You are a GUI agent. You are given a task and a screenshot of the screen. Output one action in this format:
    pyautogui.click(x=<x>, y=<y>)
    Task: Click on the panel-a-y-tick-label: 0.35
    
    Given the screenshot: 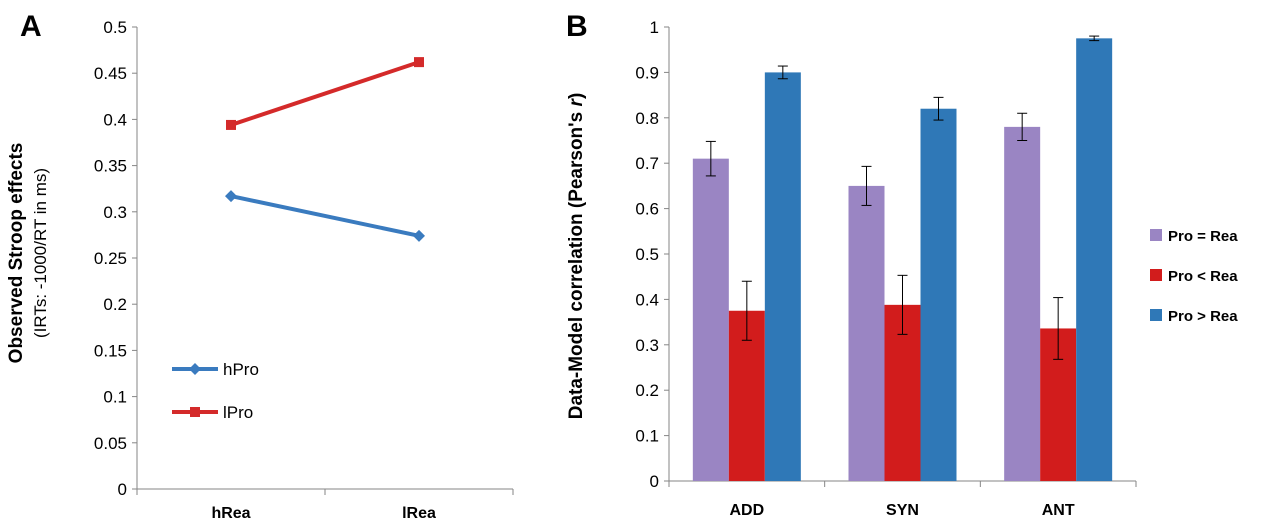 What is the action you would take?
    pyautogui.click(x=110, y=166)
    